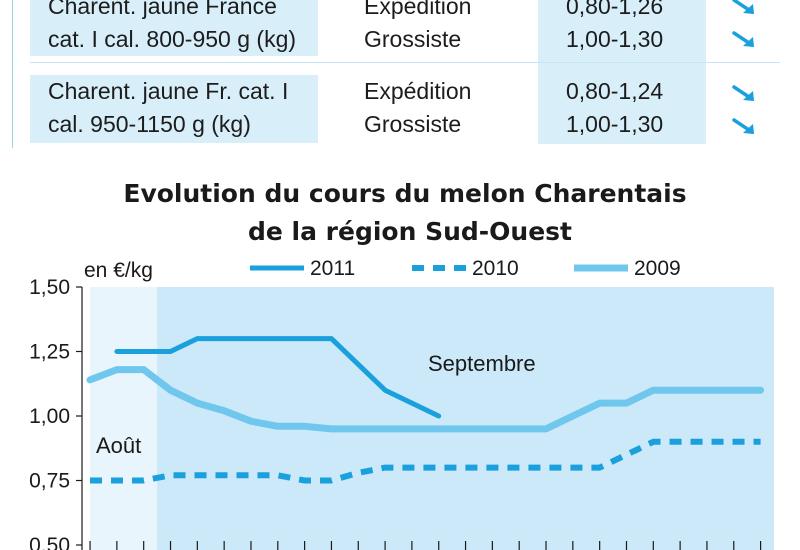 The width and height of the screenshot is (800, 550). Describe the element at coordinates (168, 91) in the screenshot. I see `product-name-line: Charent. jaune Fr. cat. I` at that location.